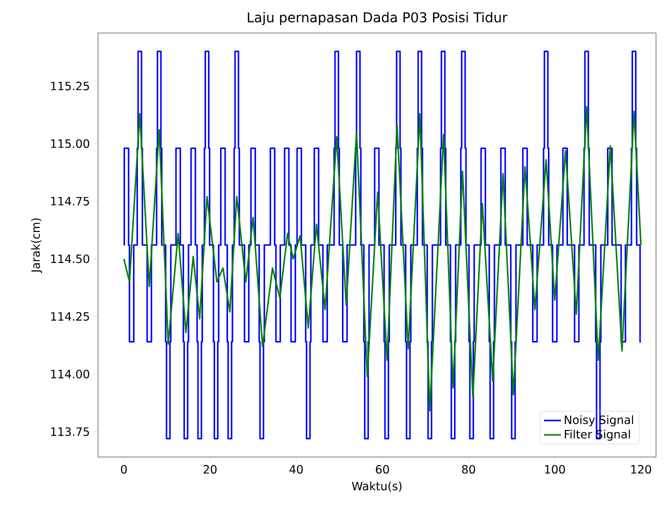 The image size is (665, 510). What do you see at coordinates (70, 259) in the screenshot?
I see `y-tick-label: 114.50` at bounding box center [70, 259].